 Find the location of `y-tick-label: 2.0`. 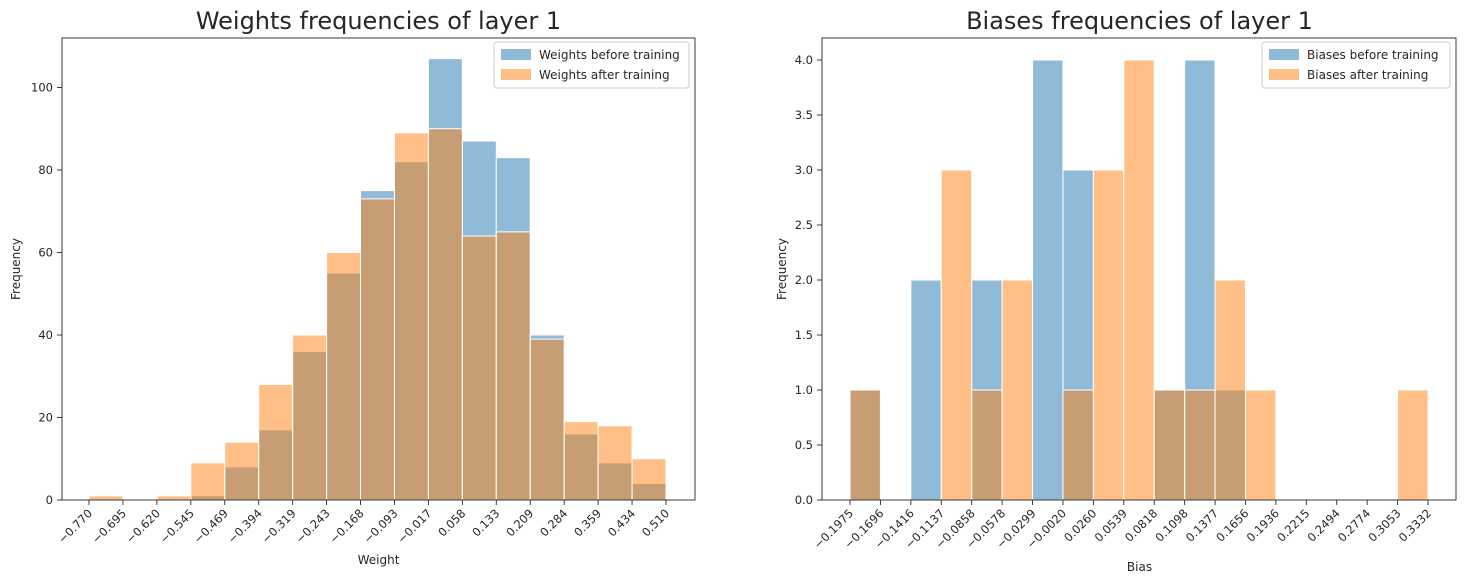

y-tick-label: 2.0 is located at coordinates (804, 280).